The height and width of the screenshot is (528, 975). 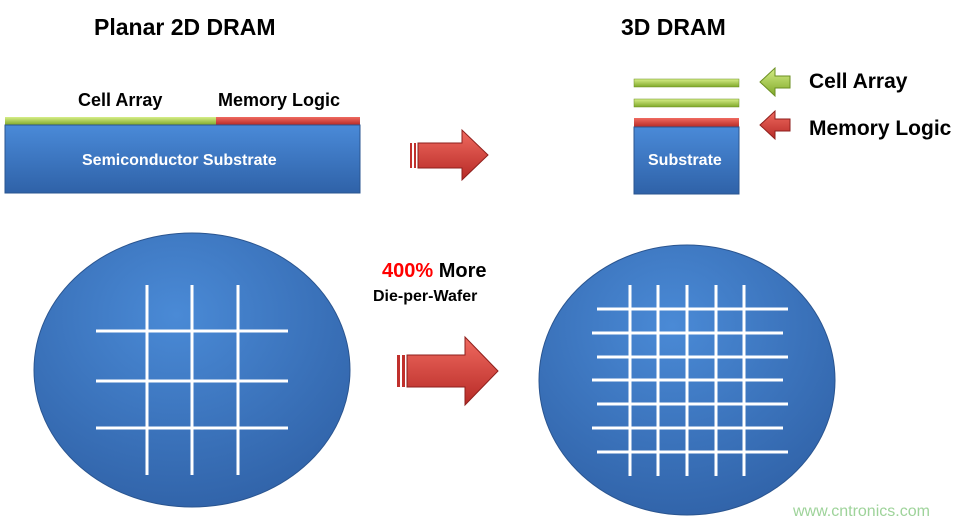 What do you see at coordinates (462, 271) in the screenshot?
I see `more-text: More` at bounding box center [462, 271].